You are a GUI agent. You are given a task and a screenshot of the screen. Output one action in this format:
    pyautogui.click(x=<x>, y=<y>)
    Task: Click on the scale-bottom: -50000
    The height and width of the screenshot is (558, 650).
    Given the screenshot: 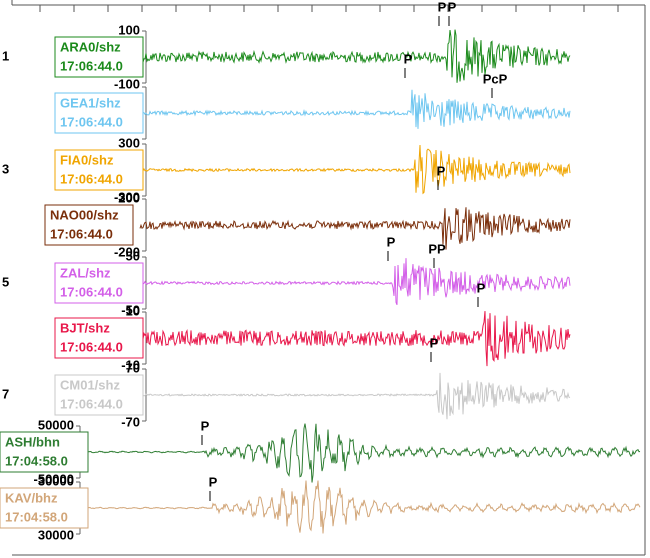 What is the action you would take?
    pyautogui.click(x=54, y=478)
    